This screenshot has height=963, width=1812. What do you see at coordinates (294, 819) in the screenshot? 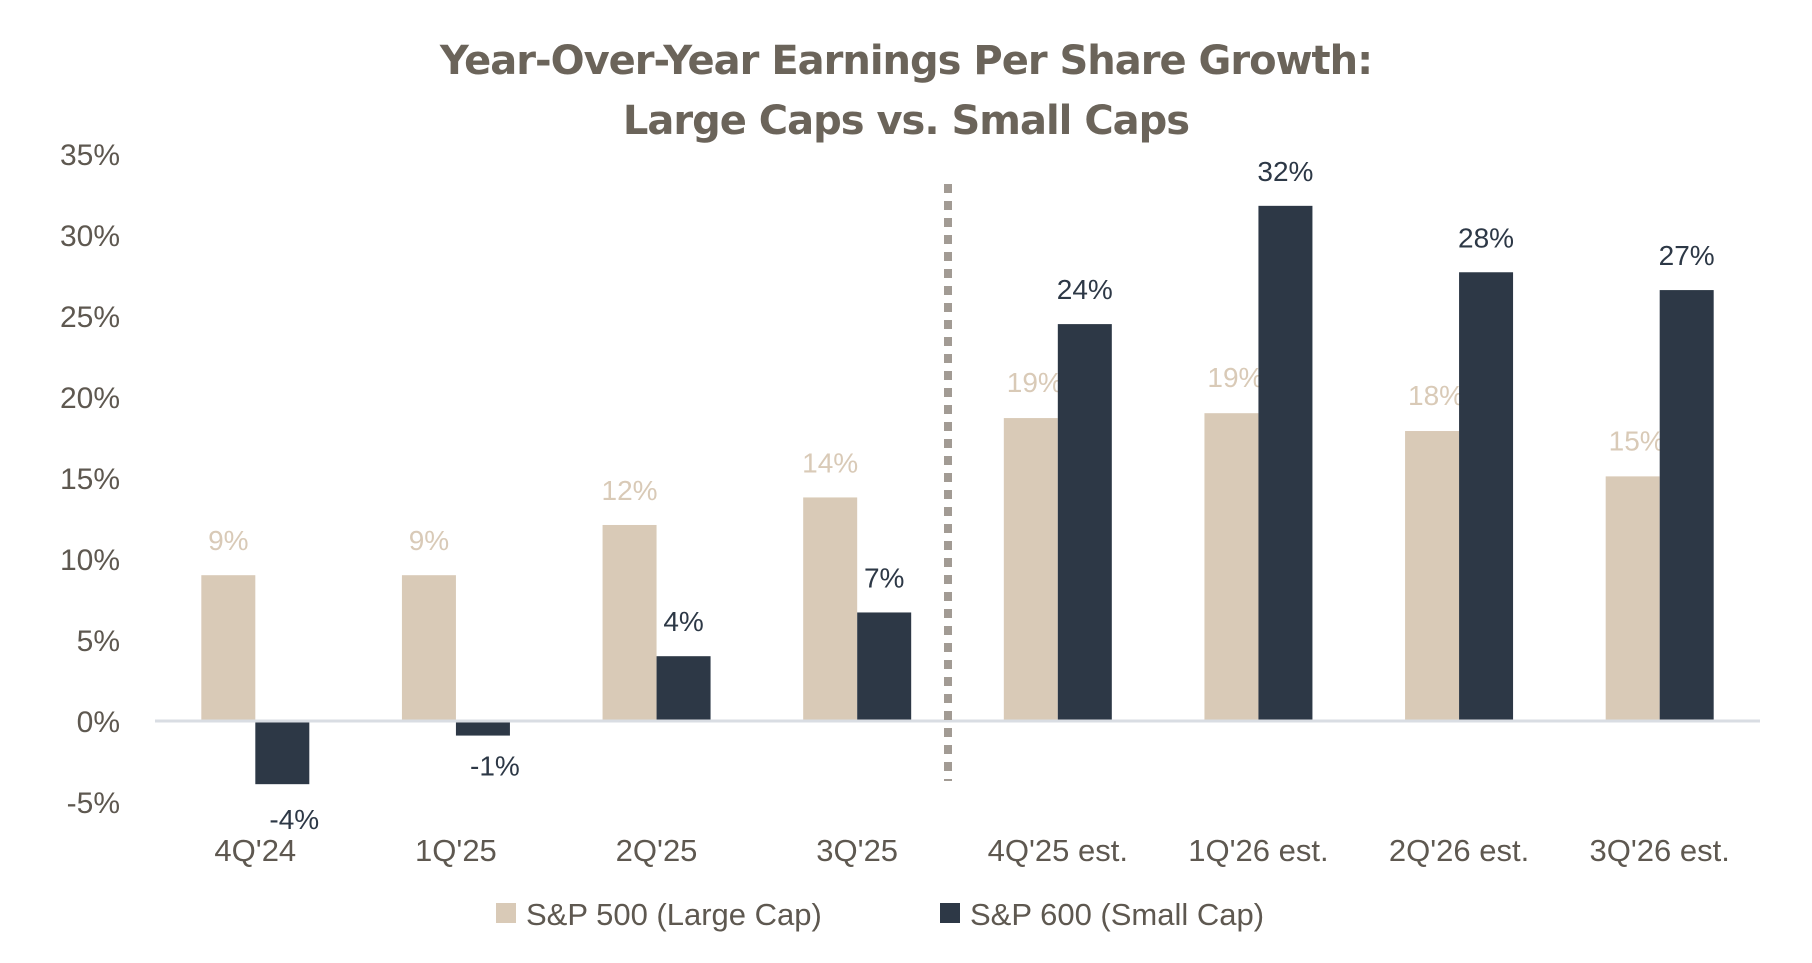
I see `small-cap-data-label: -4%` at bounding box center [294, 819].